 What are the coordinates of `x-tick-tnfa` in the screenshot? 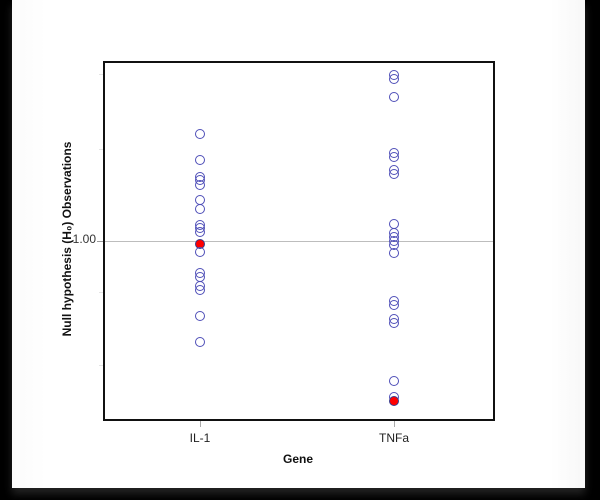 It's located at (394, 424).